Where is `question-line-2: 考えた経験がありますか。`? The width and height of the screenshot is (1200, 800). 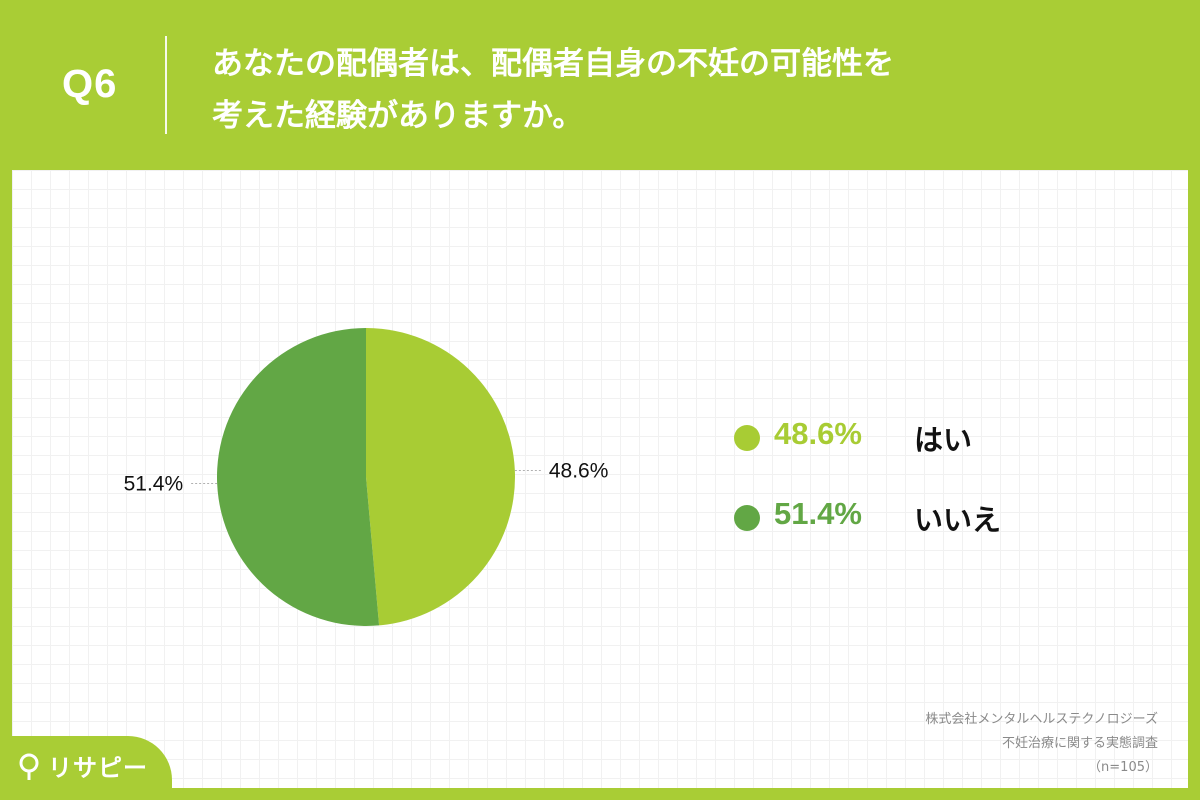 question-line-2: 考えた経験がありますか。 is located at coordinates (398, 116).